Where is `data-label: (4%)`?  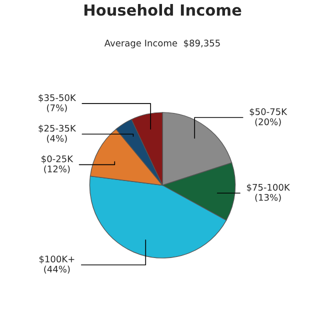 data-label: (4%) is located at coordinates (57, 138).